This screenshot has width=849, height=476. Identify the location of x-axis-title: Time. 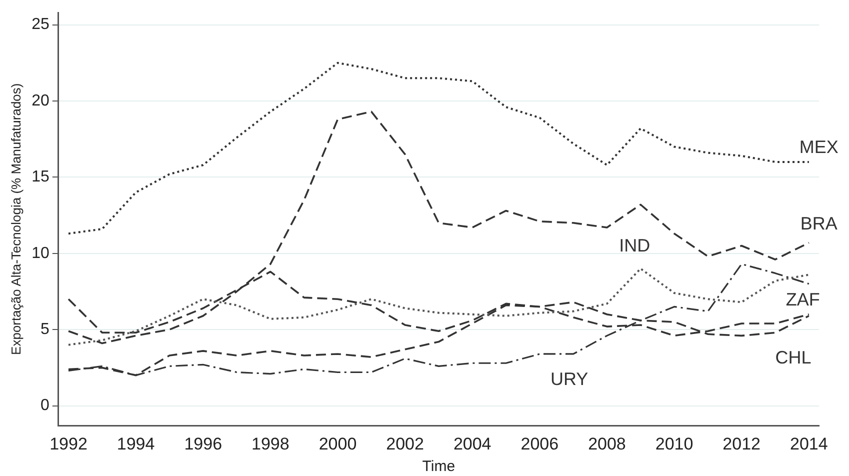
(439, 467).